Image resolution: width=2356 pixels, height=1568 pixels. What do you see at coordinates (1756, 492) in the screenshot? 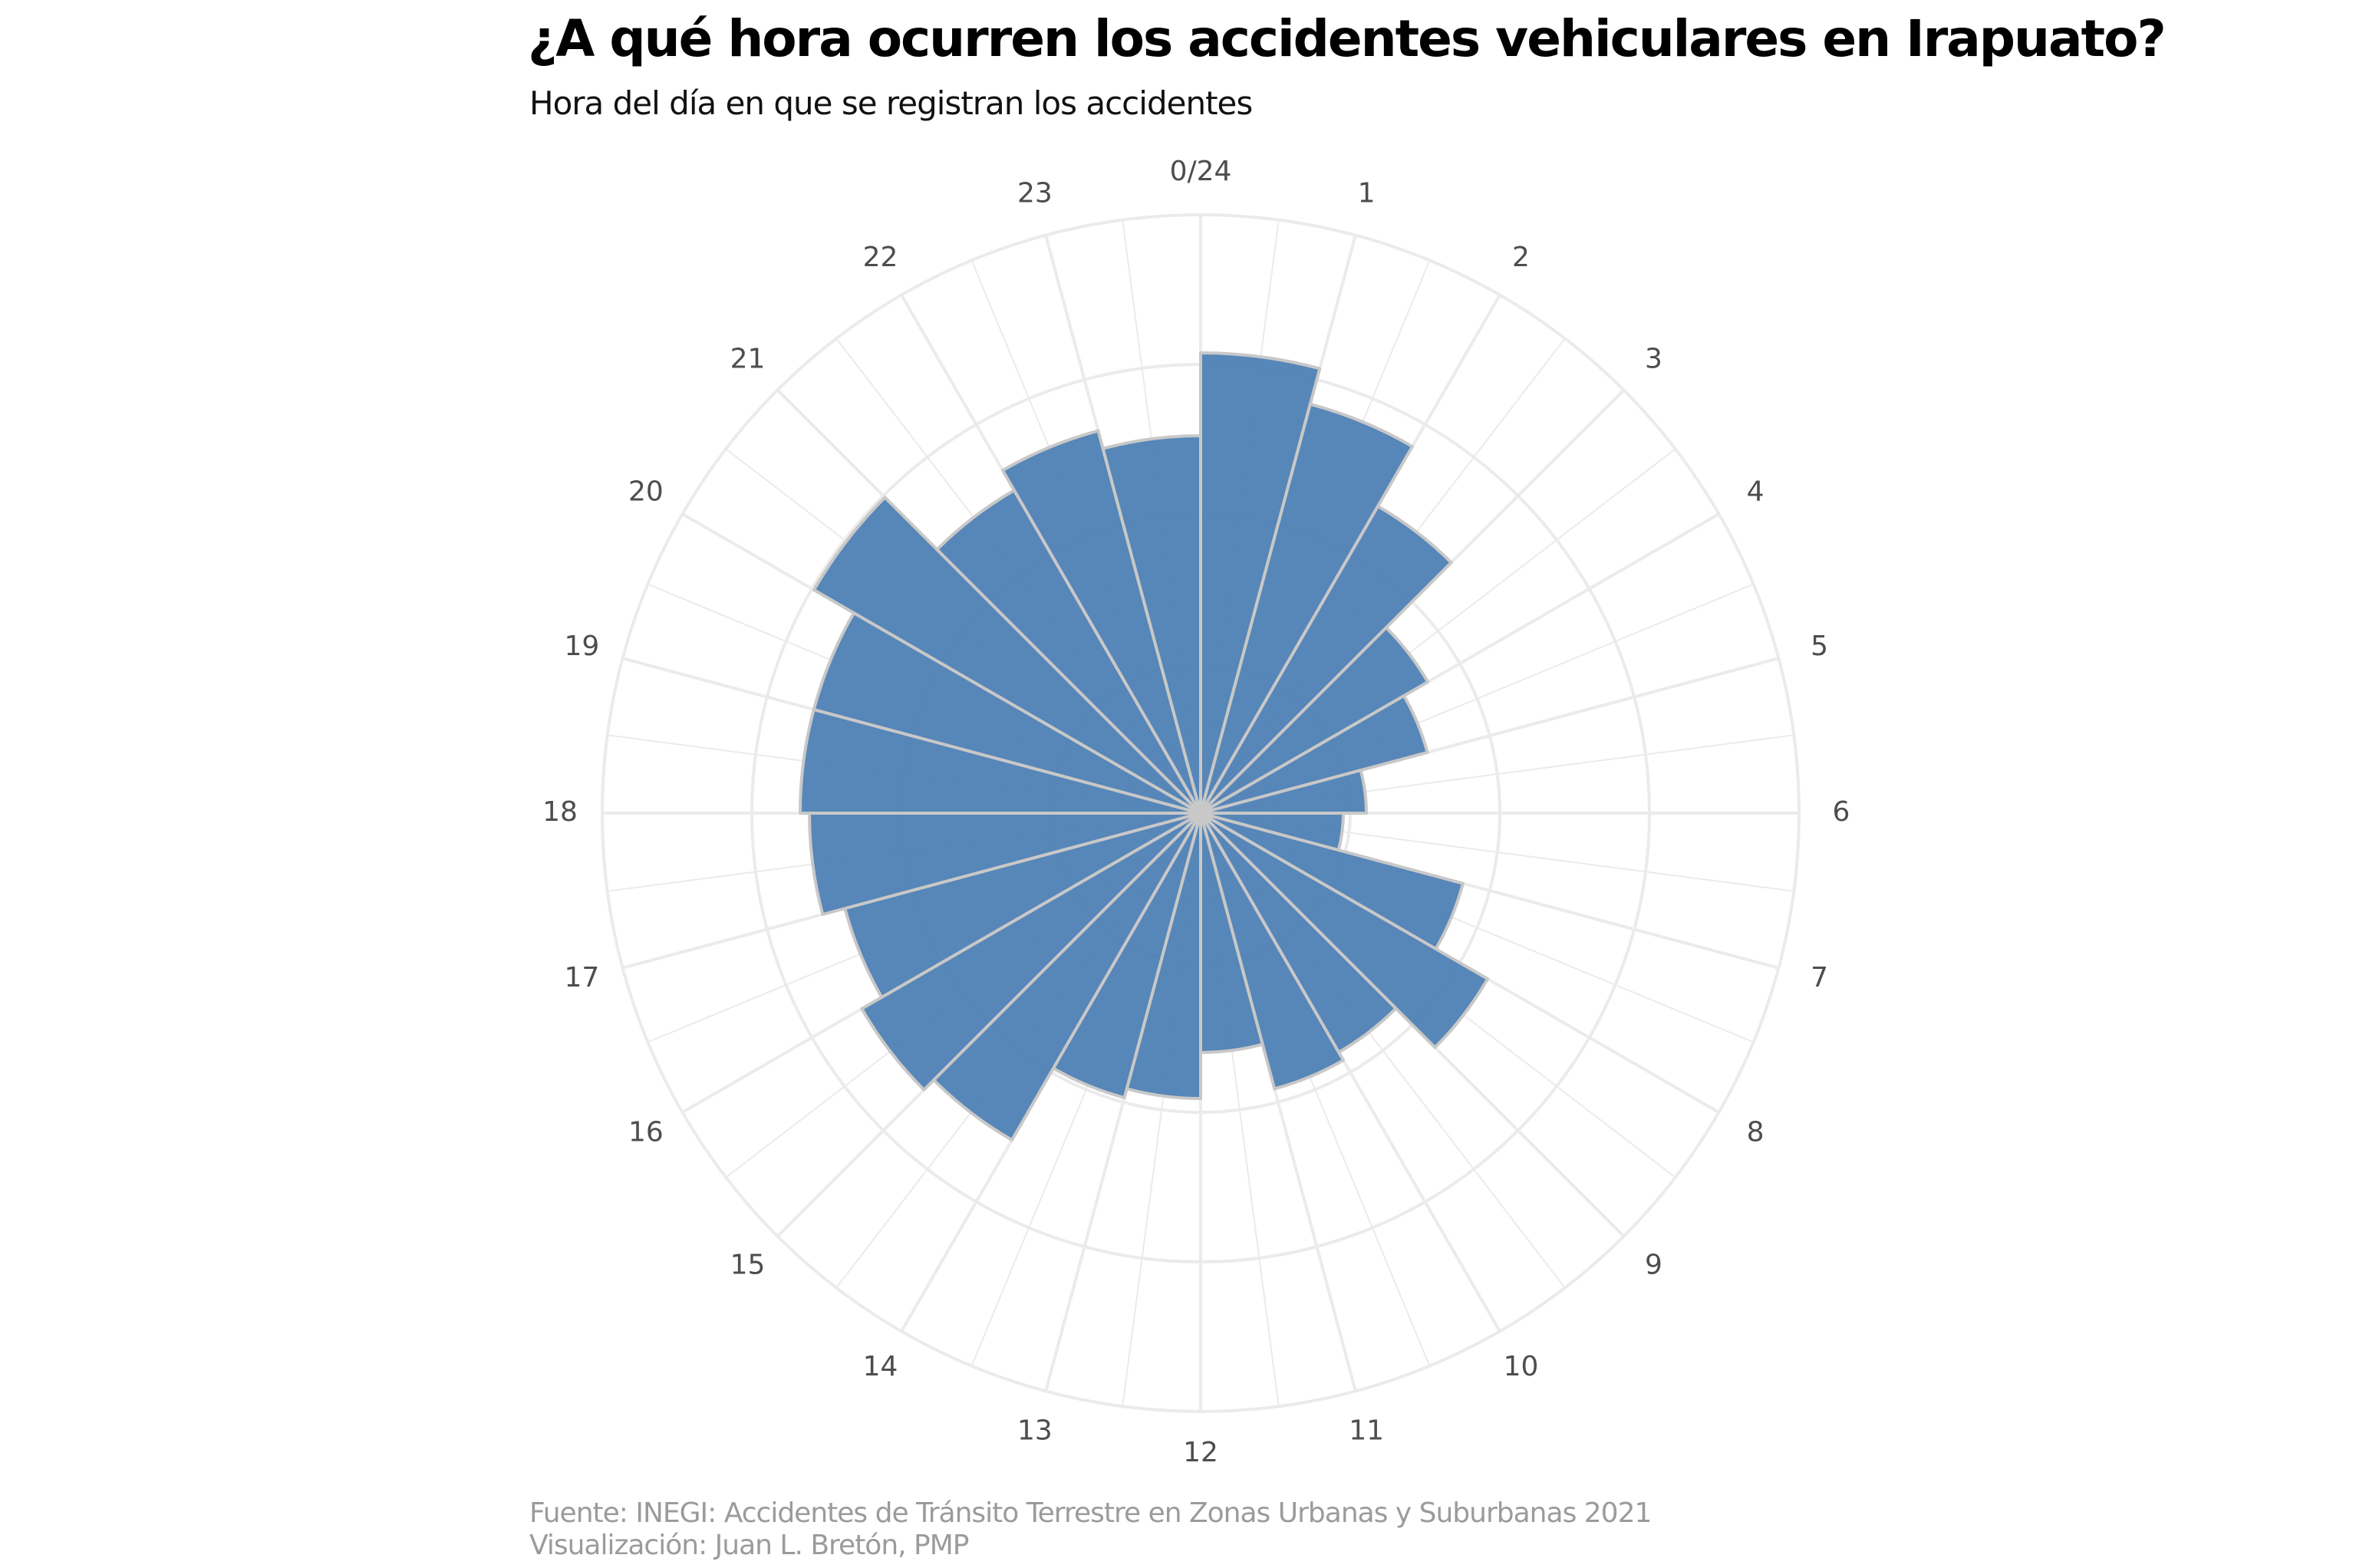
I see `hour-label-4: 4` at bounding box center [1756, 492].